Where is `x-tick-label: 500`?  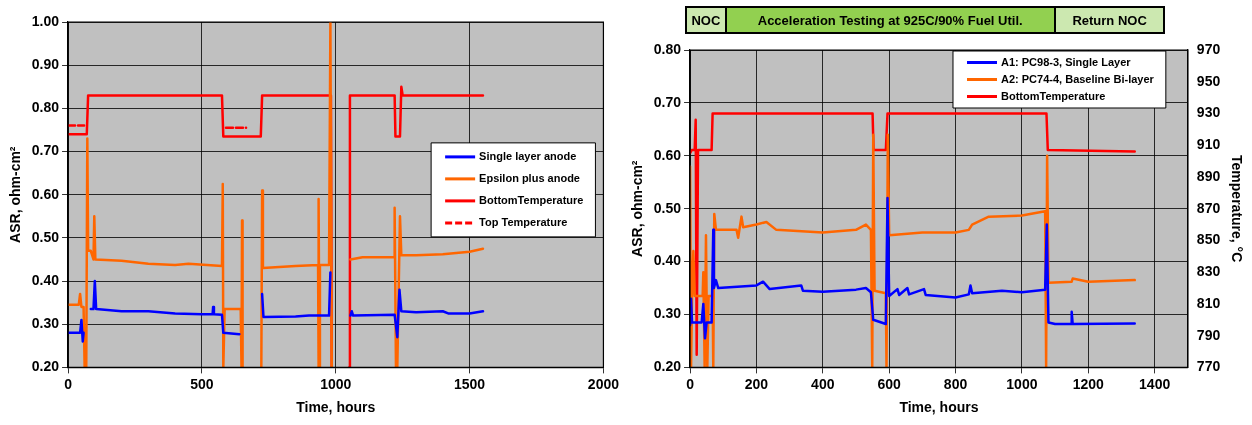 x-tick-label: 500 is located at coordinates (202, 383).